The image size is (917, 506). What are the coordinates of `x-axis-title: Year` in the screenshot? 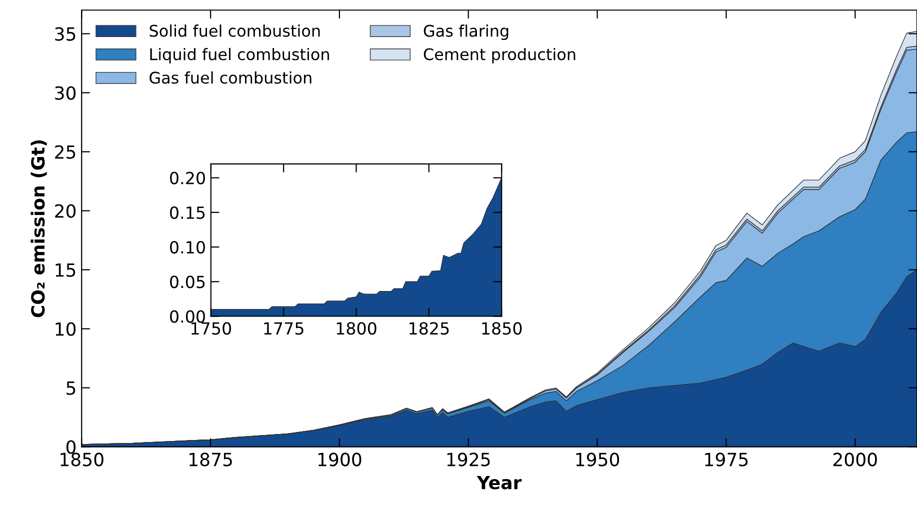 It's located at (499, 483).